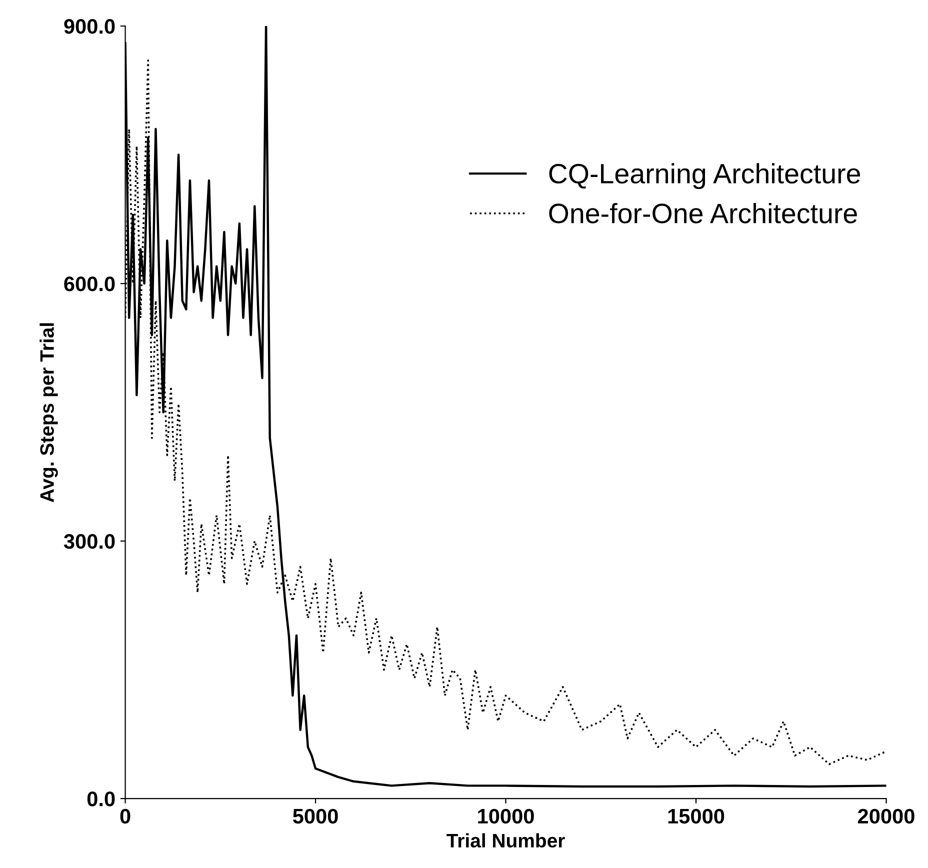  Describe the element at coordinates (704, 176) in the screenshot. I see `legend-label: CQ-Learning Architecture` at that location.